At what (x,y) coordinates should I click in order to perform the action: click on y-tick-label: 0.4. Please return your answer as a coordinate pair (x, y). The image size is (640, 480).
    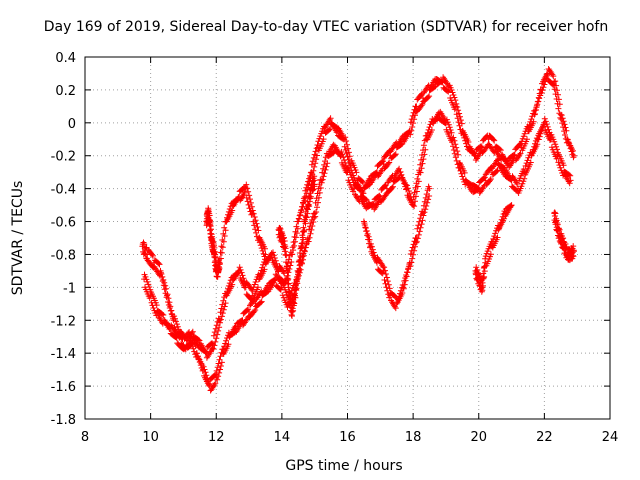
    Looking at the image, I should click on (65, 58).